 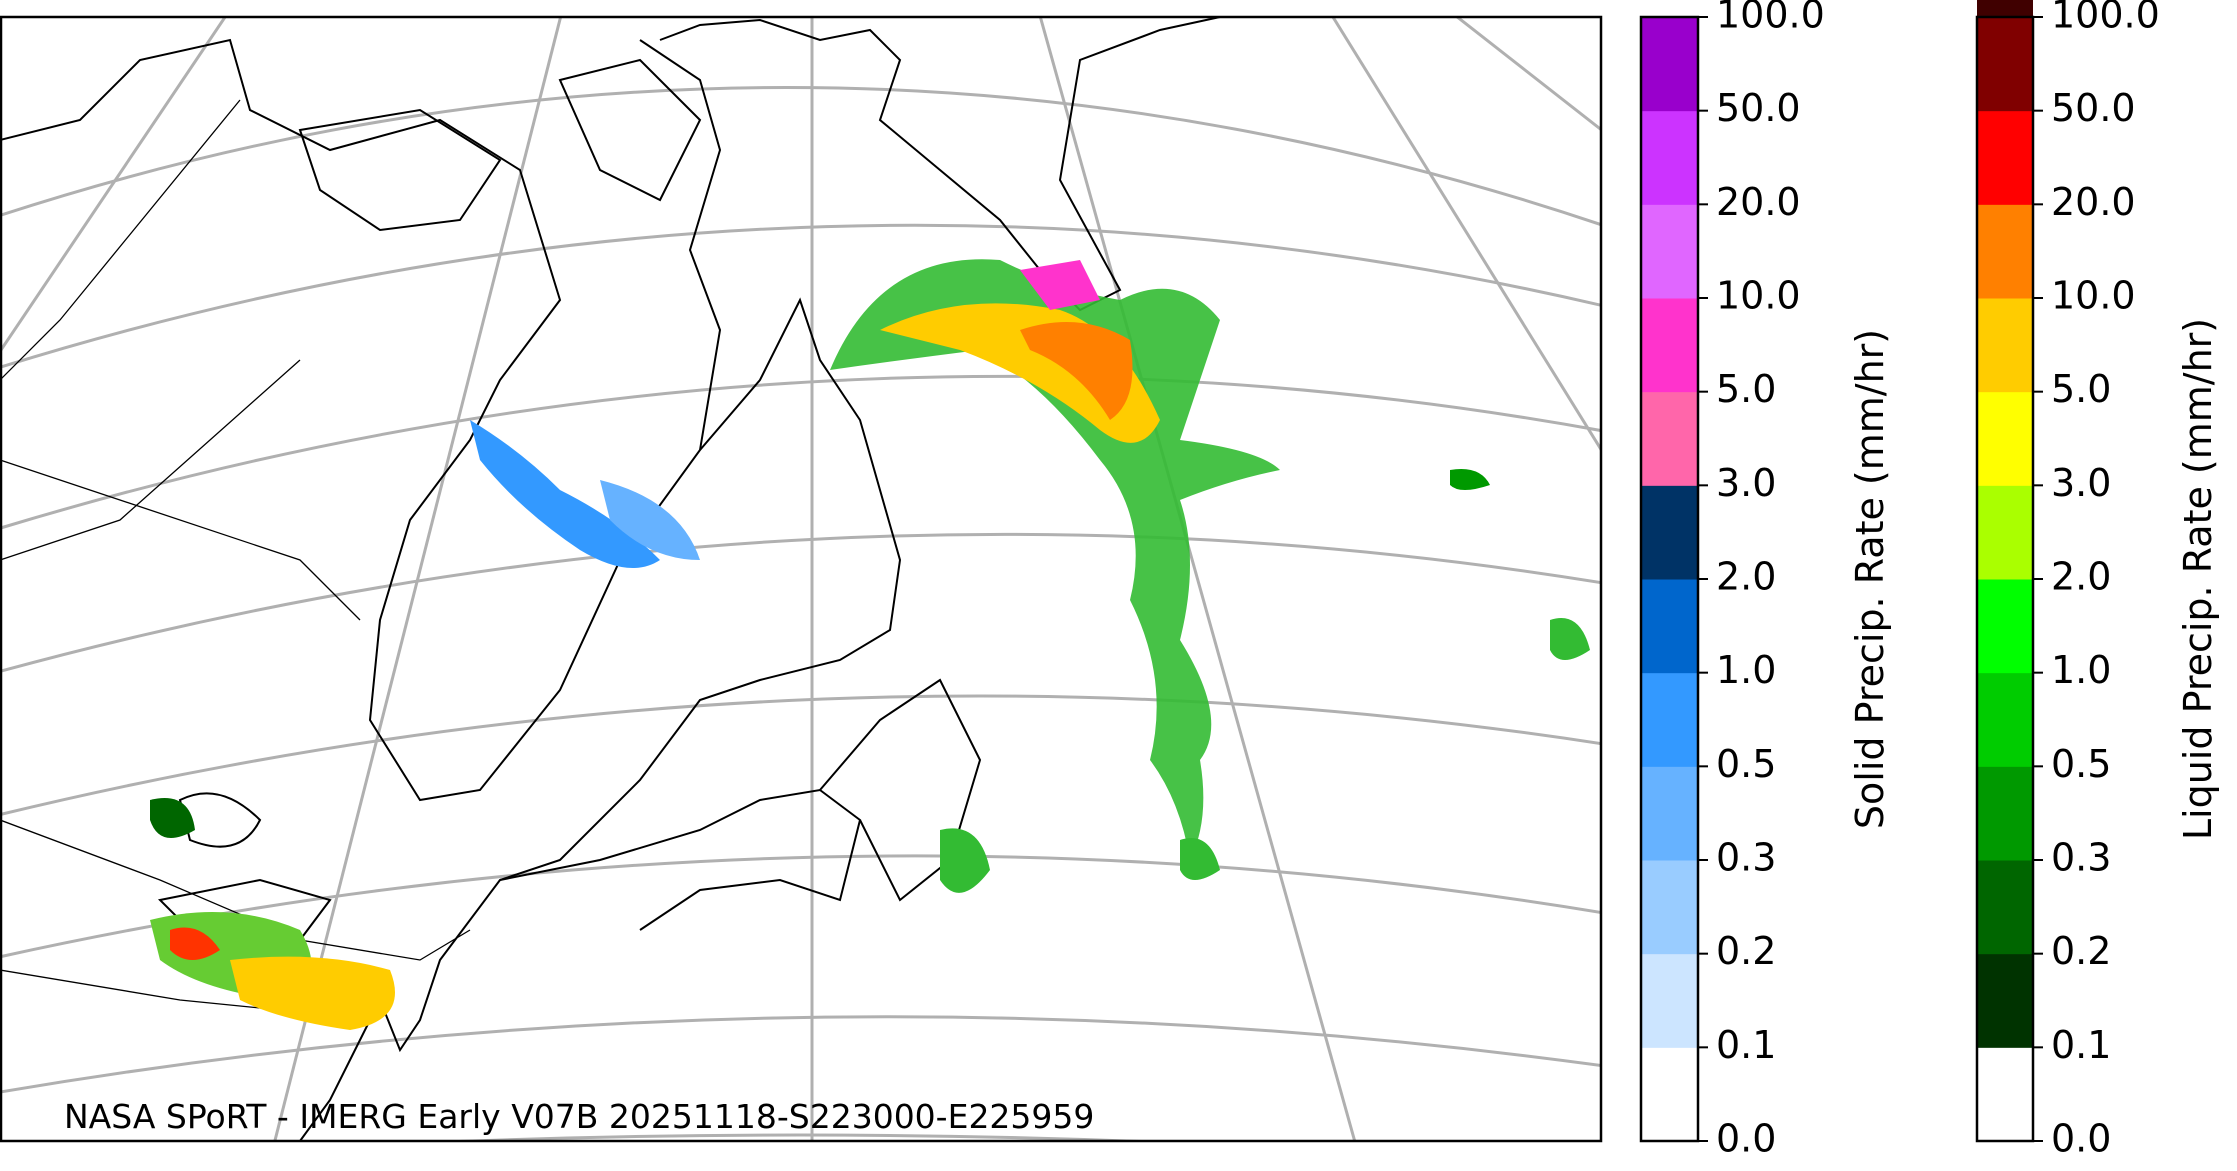 I want to click on colorbar-label: Liquid Precip. Rate (mm/hr), so click(x=2198, y=579).